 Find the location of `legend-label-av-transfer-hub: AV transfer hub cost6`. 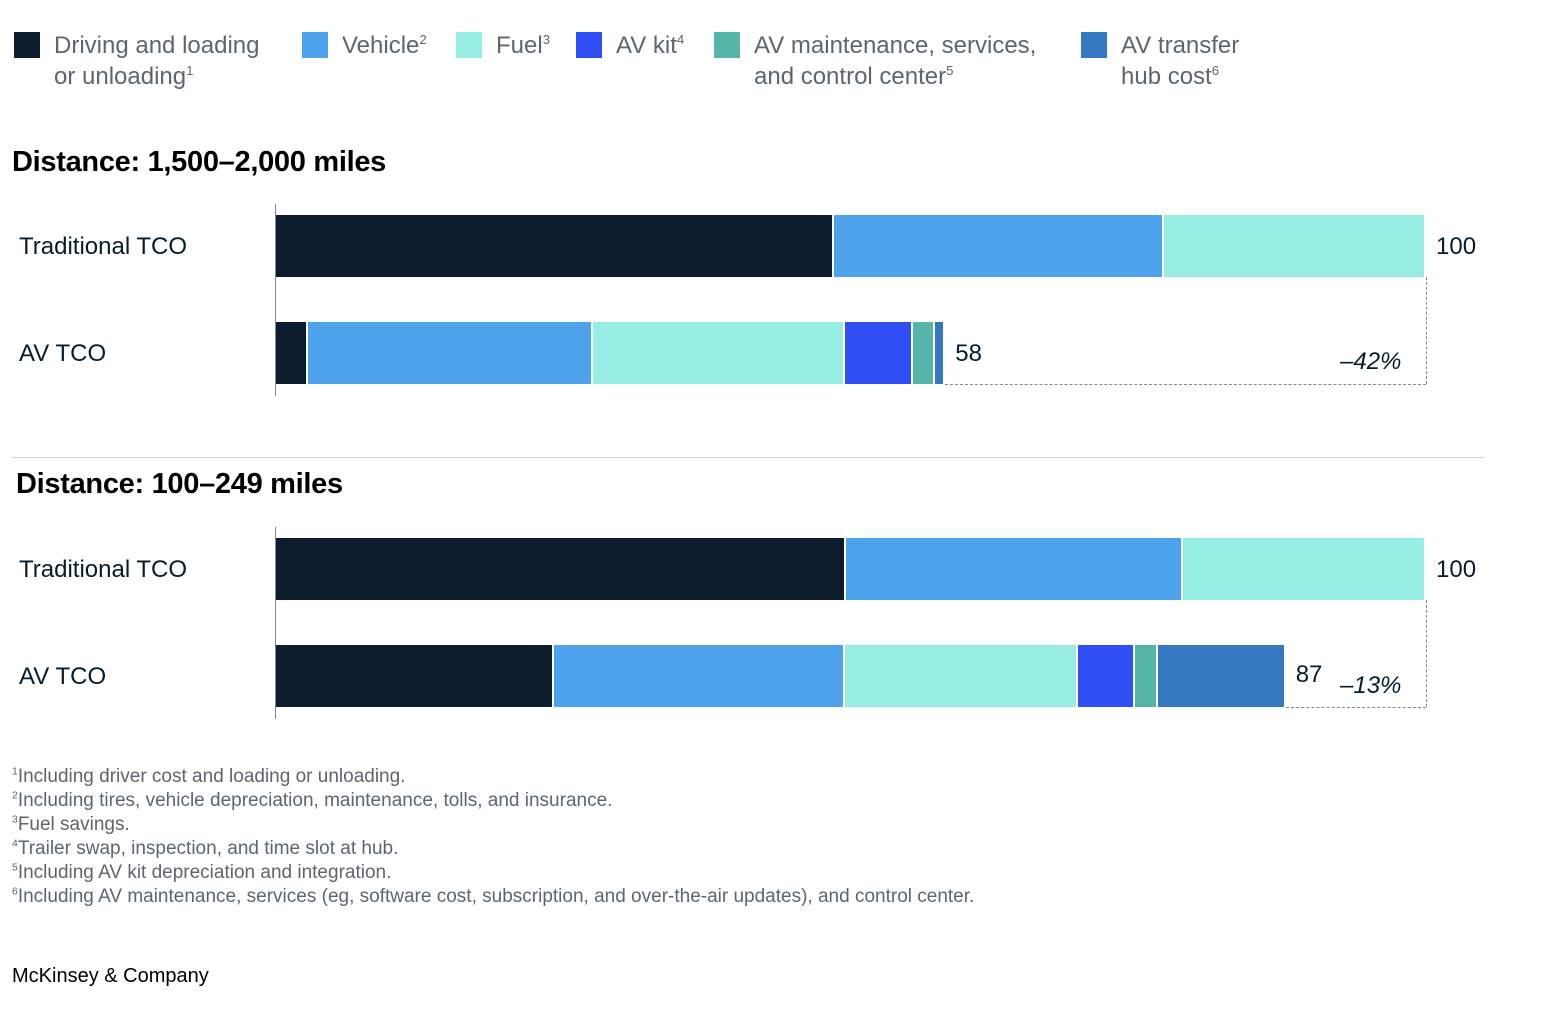

legend-label-av-transfer-hub: AV transfer hub cost6 is located at coordinates (1180, 61).